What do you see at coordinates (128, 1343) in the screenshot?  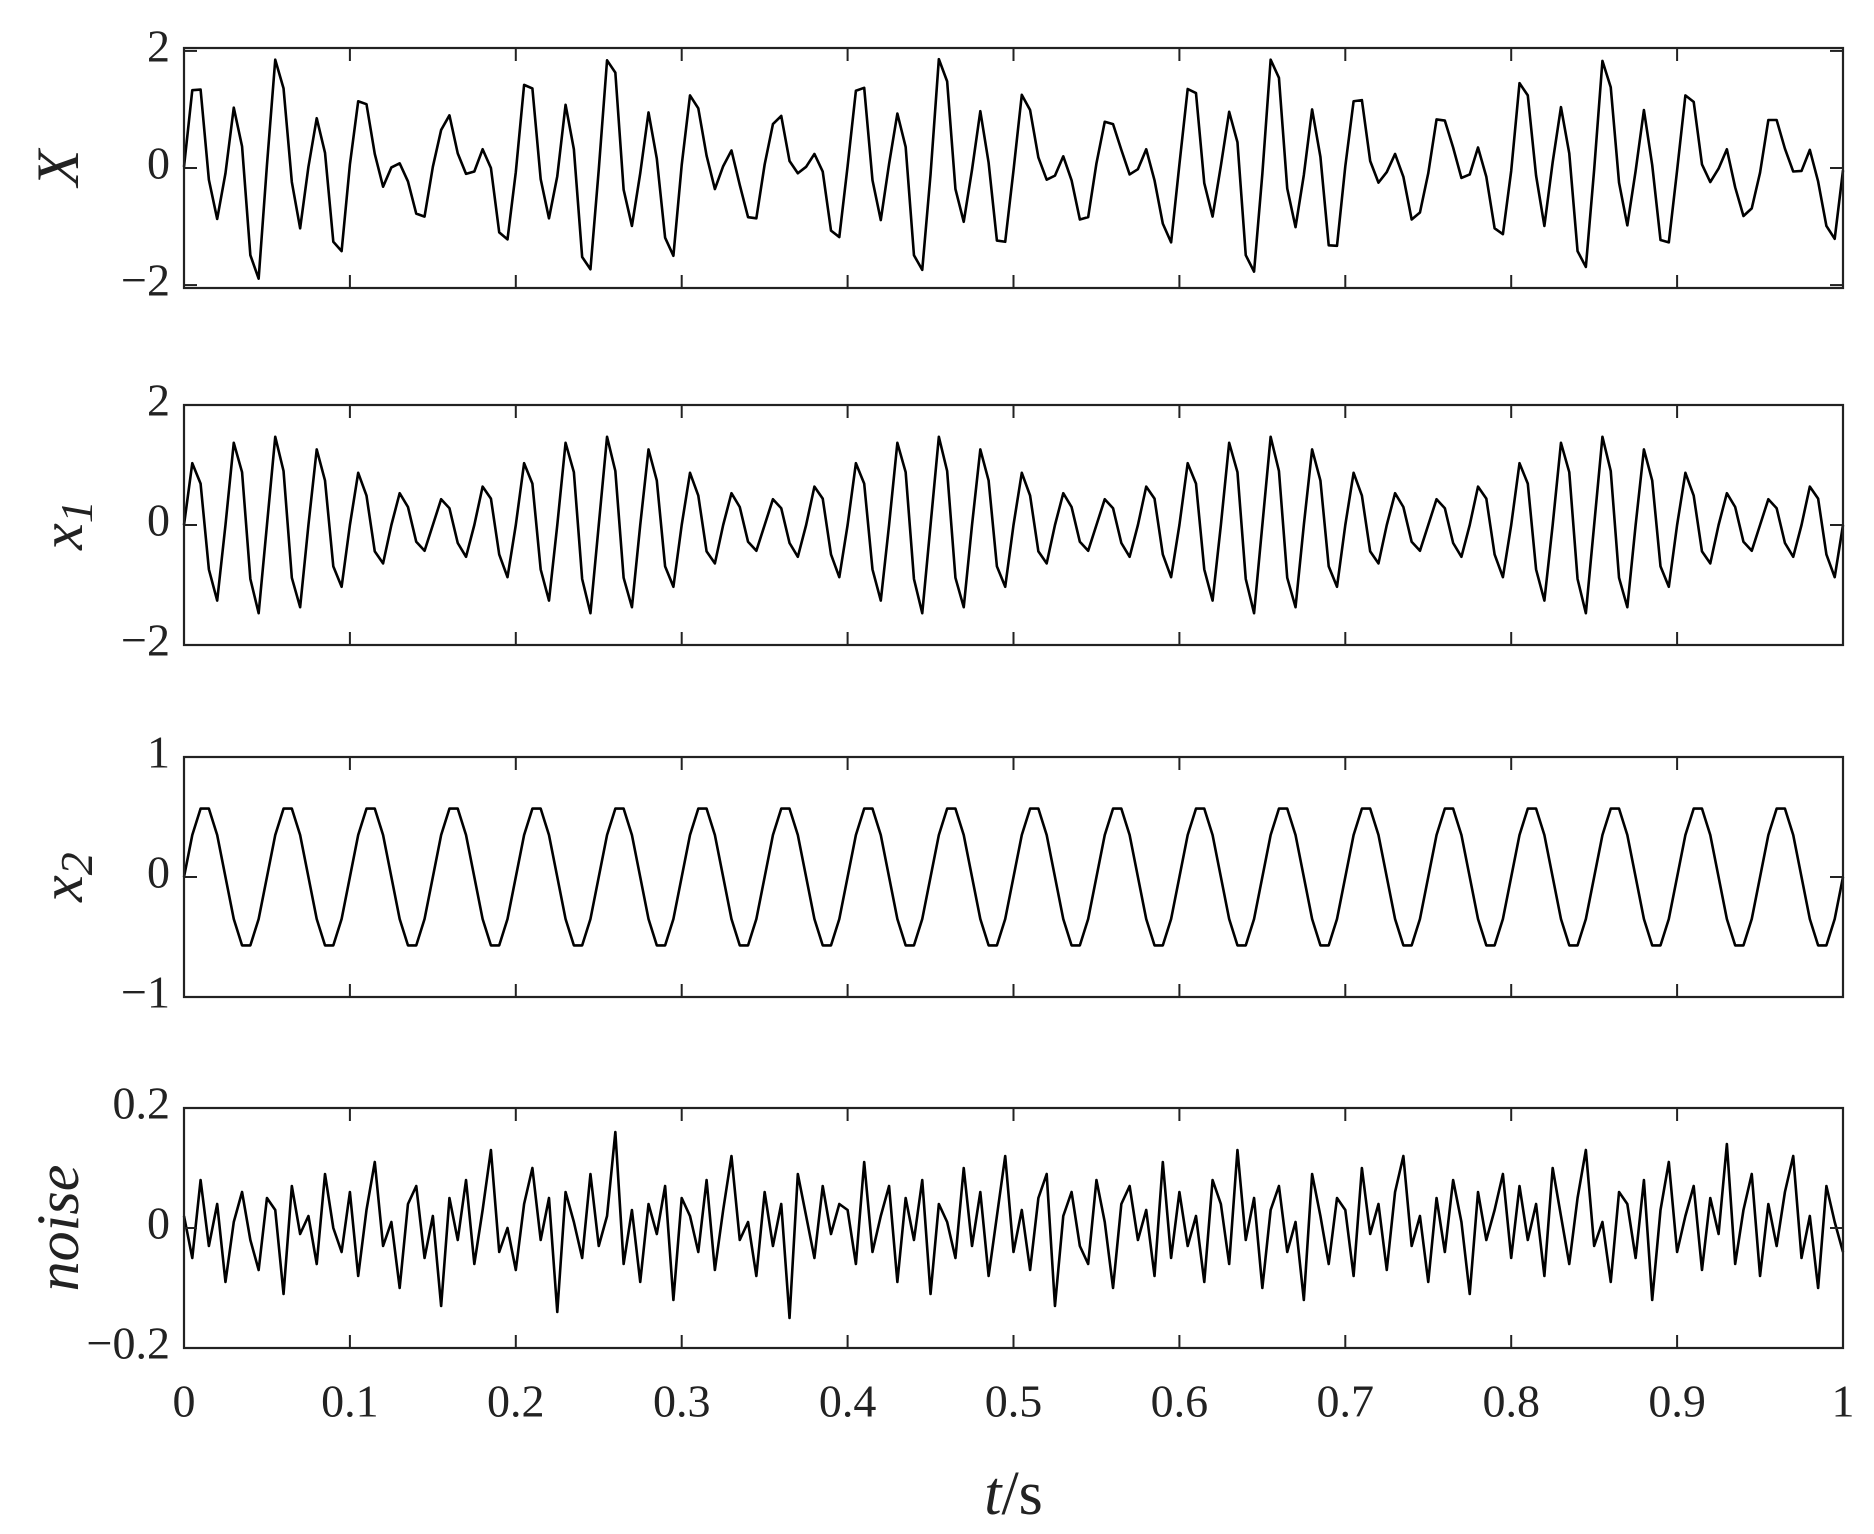 I see `y-tick-label: −0.2` at bounding box center [128, 1343].